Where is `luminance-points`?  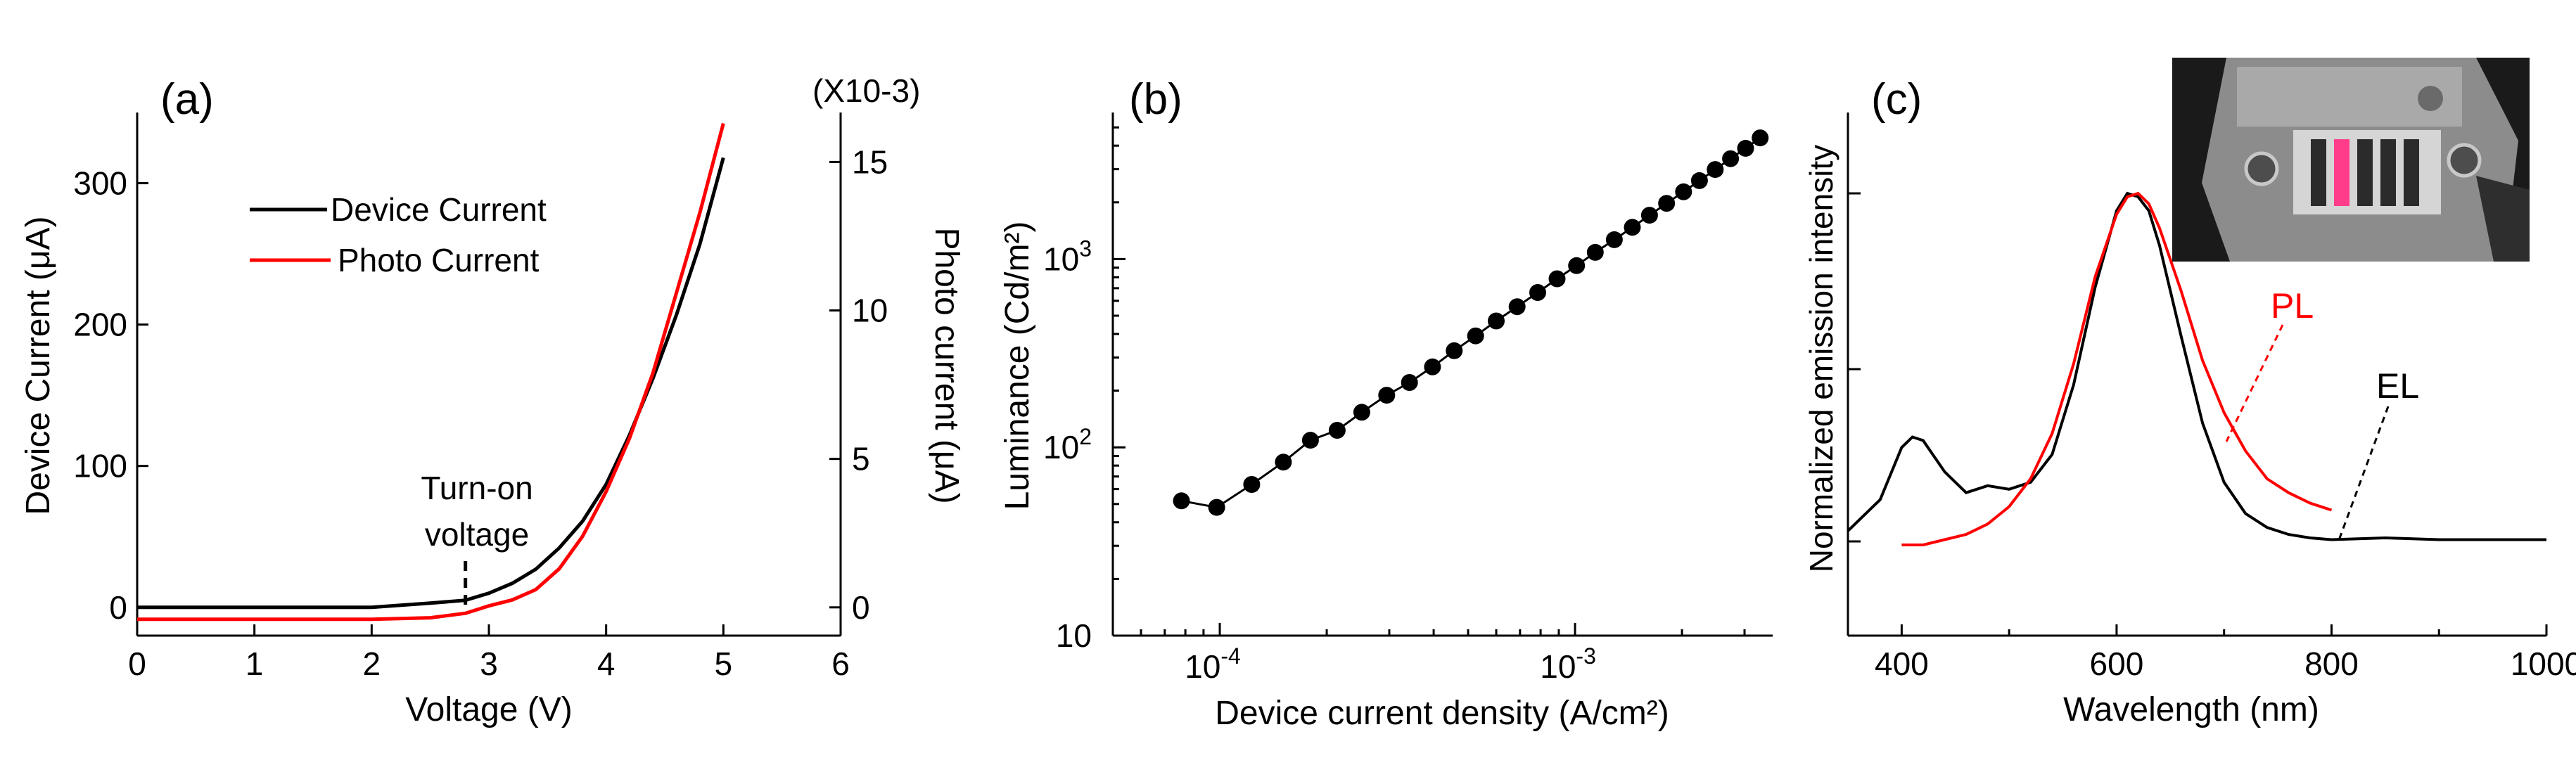
luminance-points is located at coordinates (1471, 322).